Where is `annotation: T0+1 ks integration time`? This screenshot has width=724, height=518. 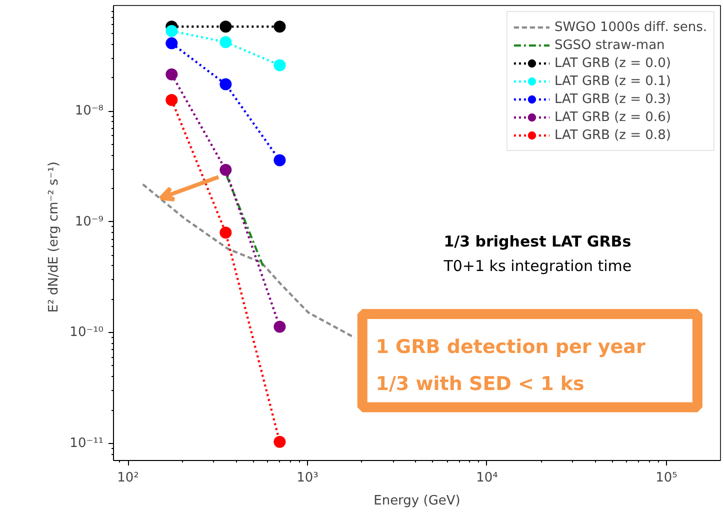 annotation: T0+1 ks integration time is located at coordinates (537, 265).